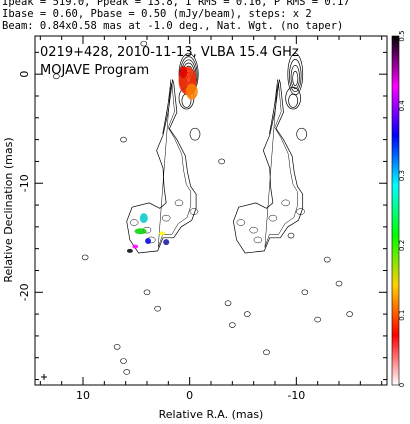 This screenshot has width=410, height=424. Describe the element at coordinates (402, 315) in the screenshot. I see `colorbar-tick-label: 0.1` at that location.